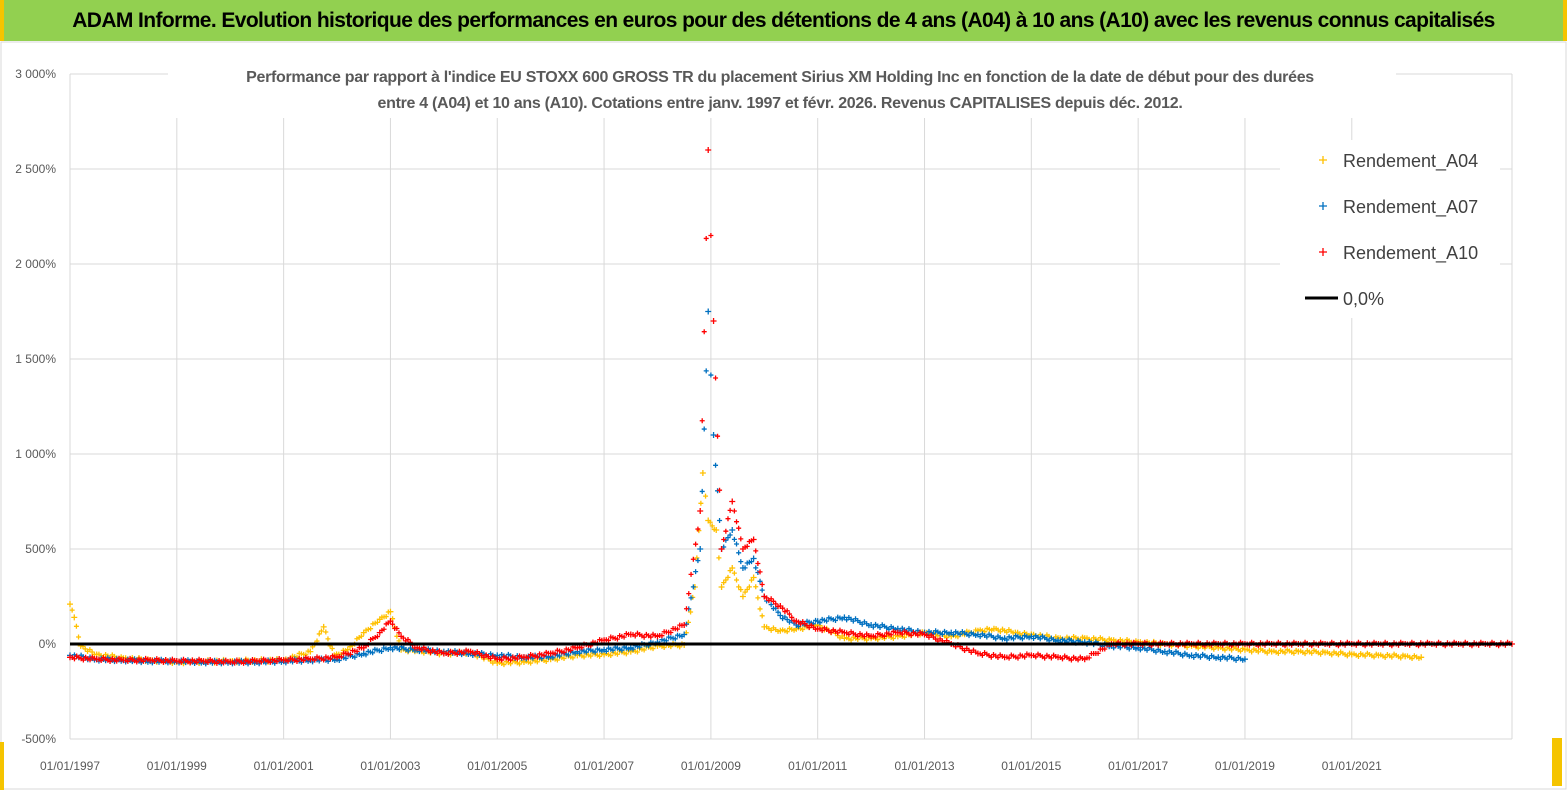 This screenshot has width=1567, height=790. What do you see at coordinates (1410, 253) in the screenshot?
I see `legend-label: Rendement_A10` at bounding box center [1410, 253].